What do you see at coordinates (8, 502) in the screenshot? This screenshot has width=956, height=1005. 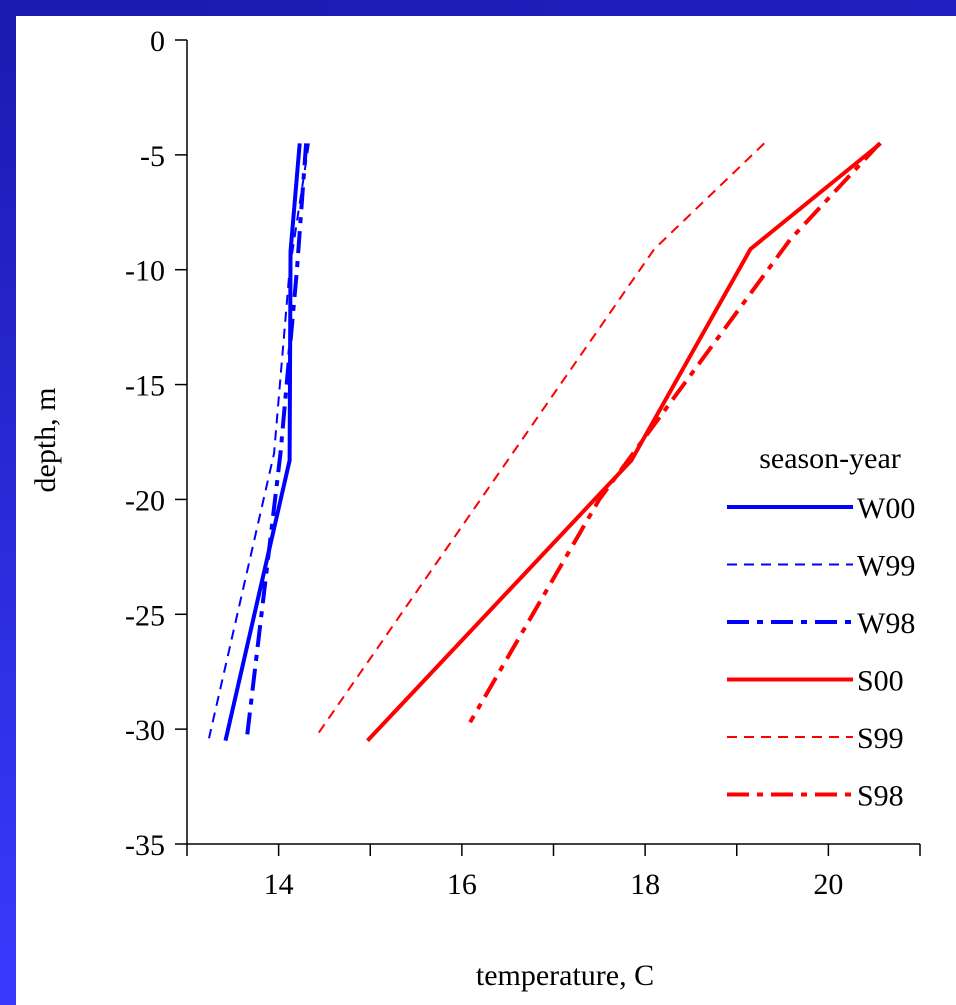 I see `left-band` at bounding box center [8, 502].